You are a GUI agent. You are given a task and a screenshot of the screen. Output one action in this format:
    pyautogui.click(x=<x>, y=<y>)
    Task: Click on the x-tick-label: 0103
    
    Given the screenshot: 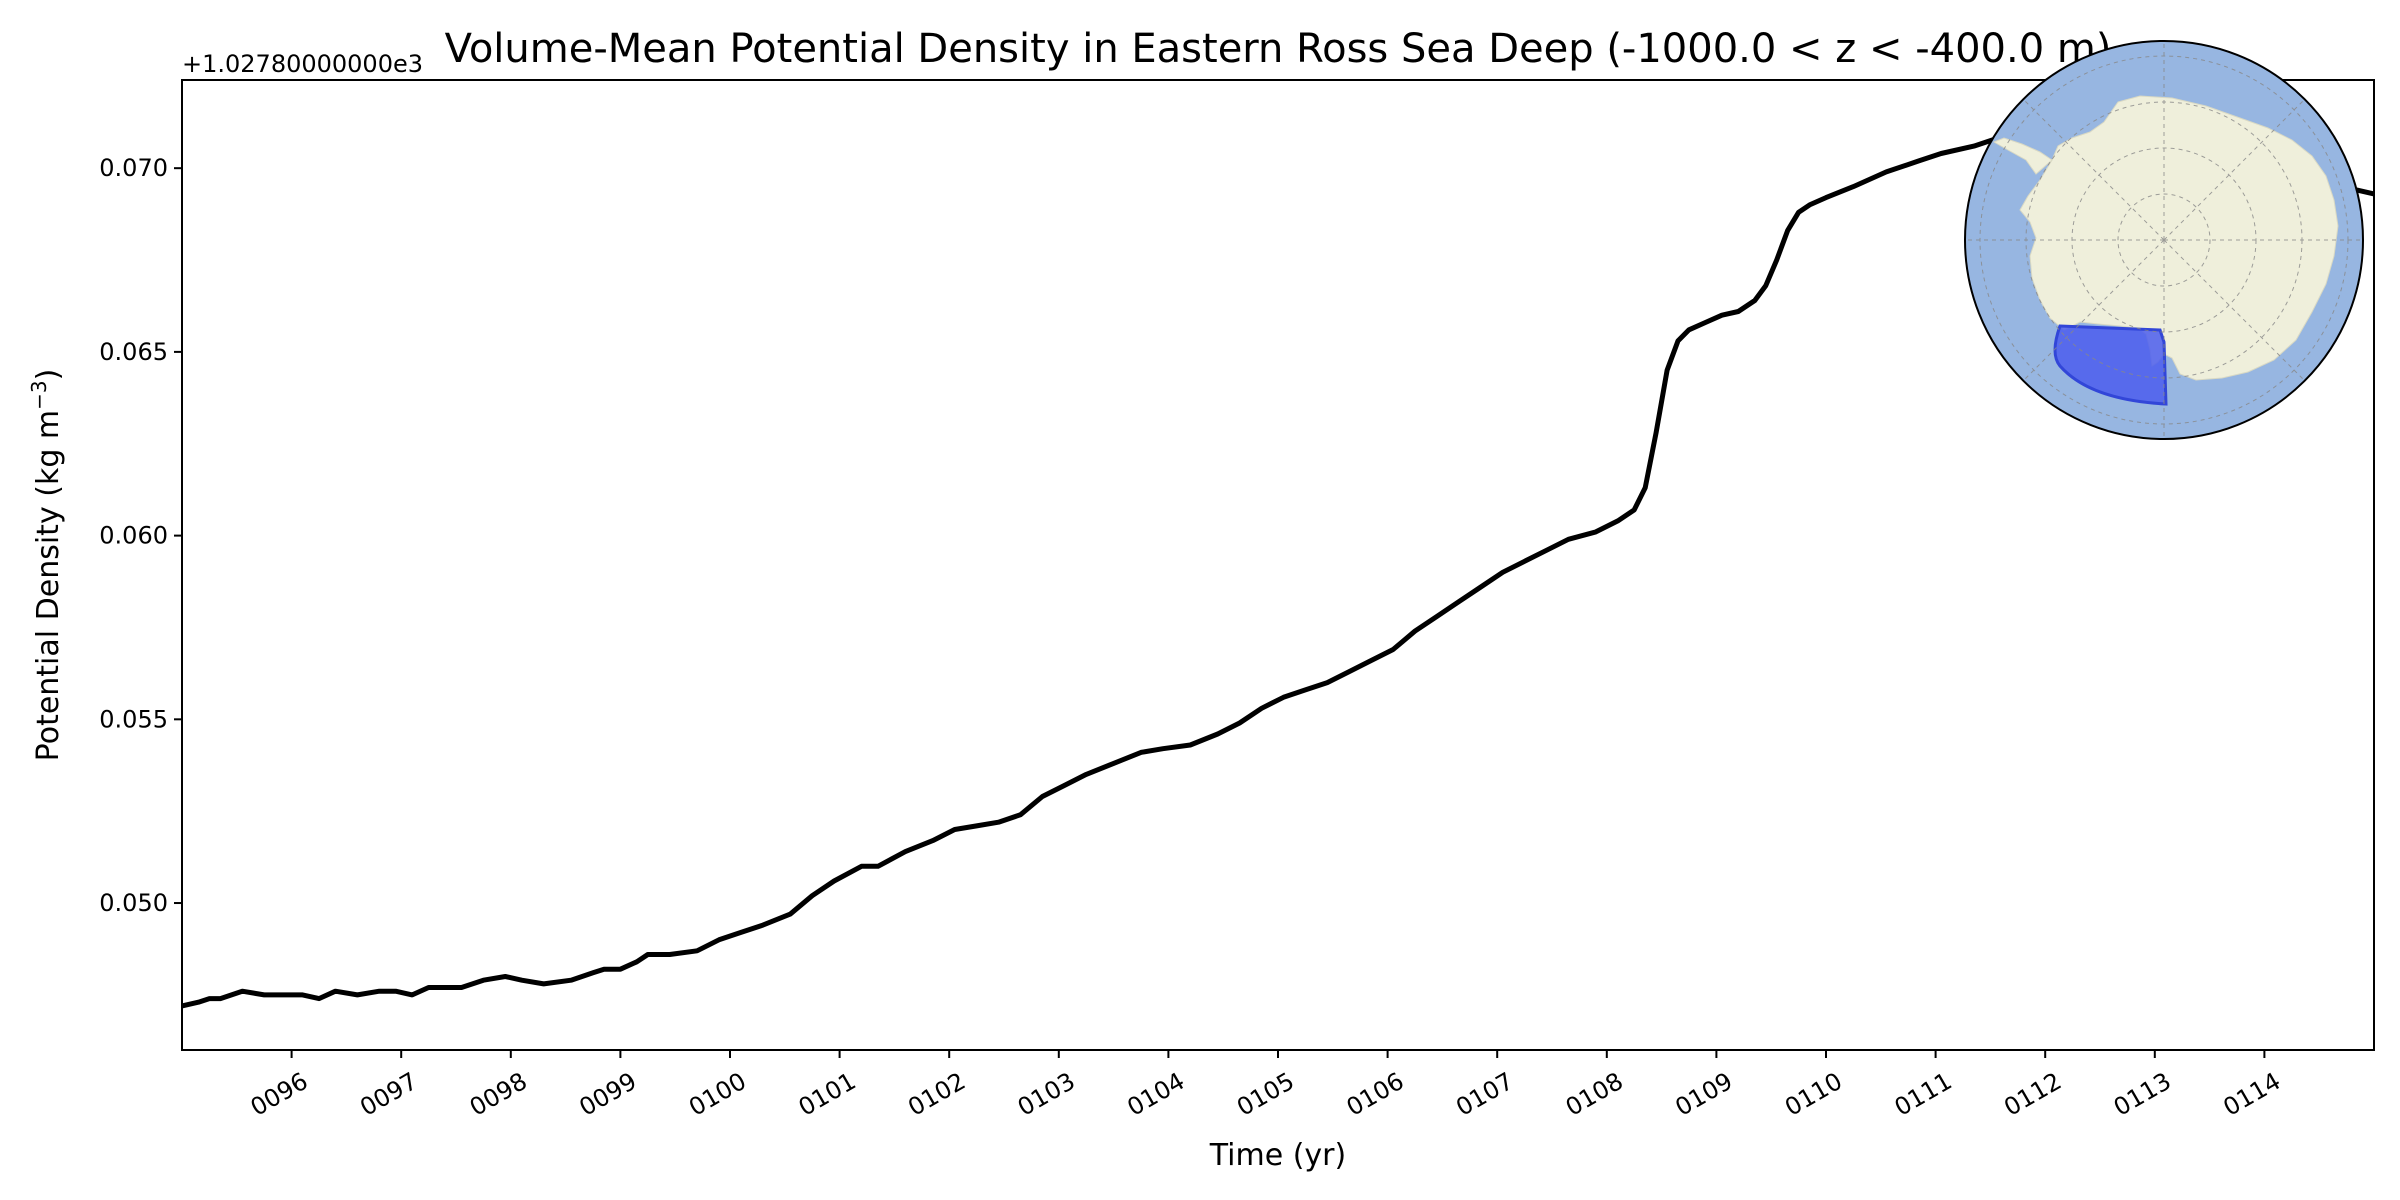 What is the action you would take?
    pyautogui.click(x=1046, y=1094)
    